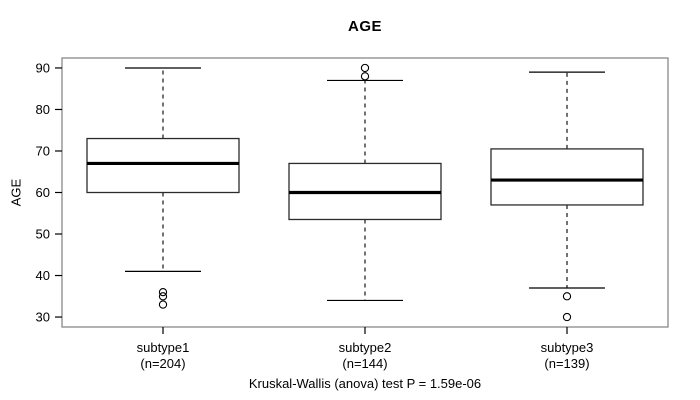 Image resolution: width=700 pixels, height=400 pixels. What do you see at coordinates (163, 347) in the screenshot?
I see `x-category-label: subtype1` at bounding box center [163, 347].